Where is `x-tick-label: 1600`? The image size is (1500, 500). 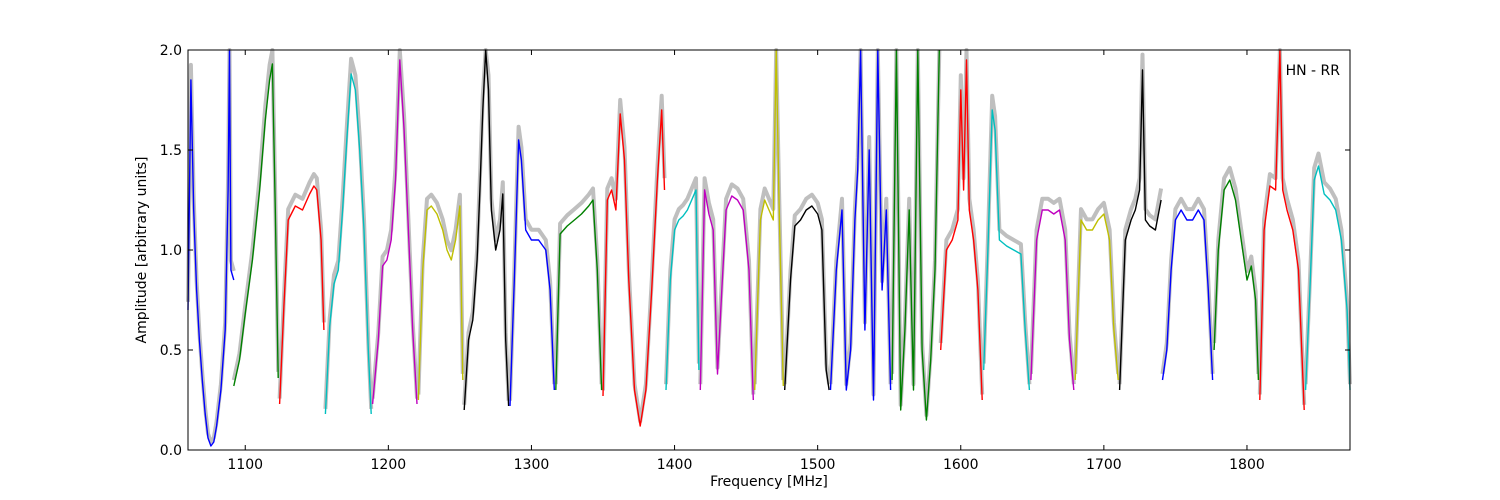
x-tick-label: 1600 is located at coordinates (961, 465).